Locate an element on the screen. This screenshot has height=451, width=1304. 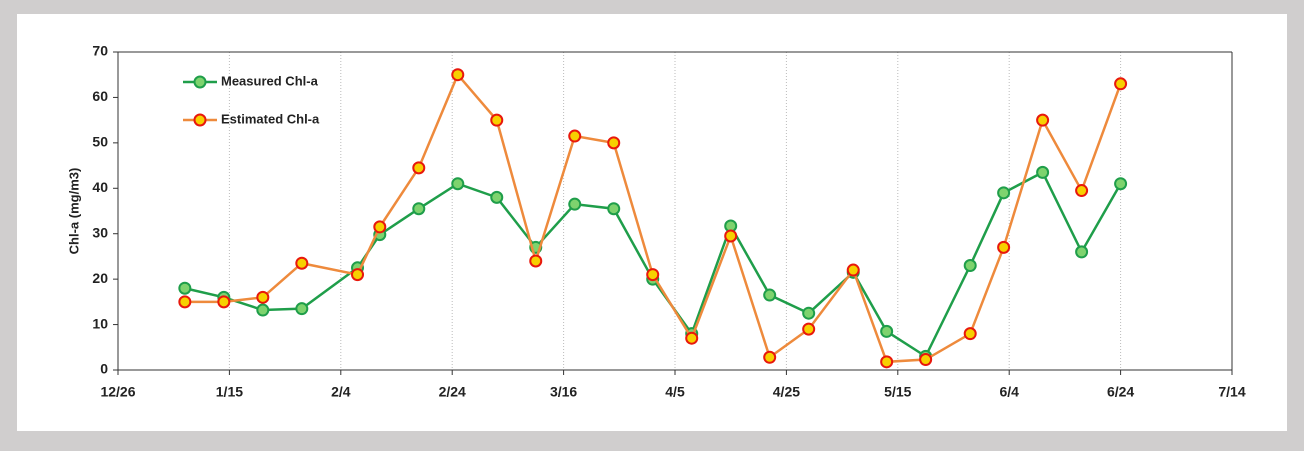
x-tick-label: 6/4 is located at coordinates (1009, 392).